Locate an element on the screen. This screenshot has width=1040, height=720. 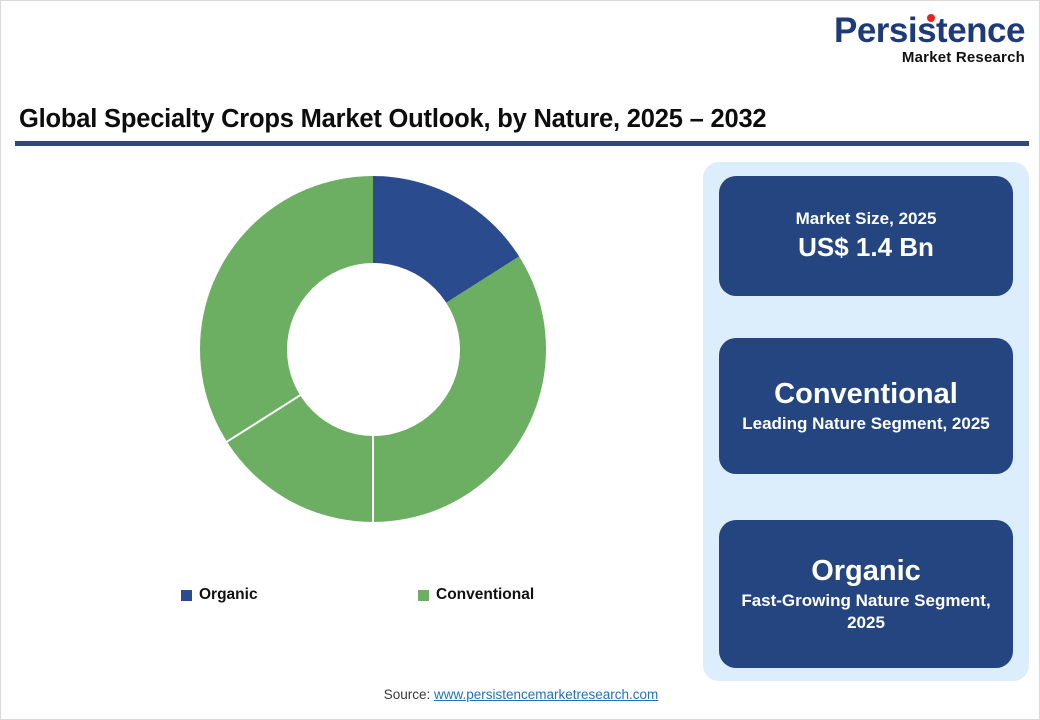
stat-card-value: US$ 1.4 Bn is located at coordinates (866, 247).